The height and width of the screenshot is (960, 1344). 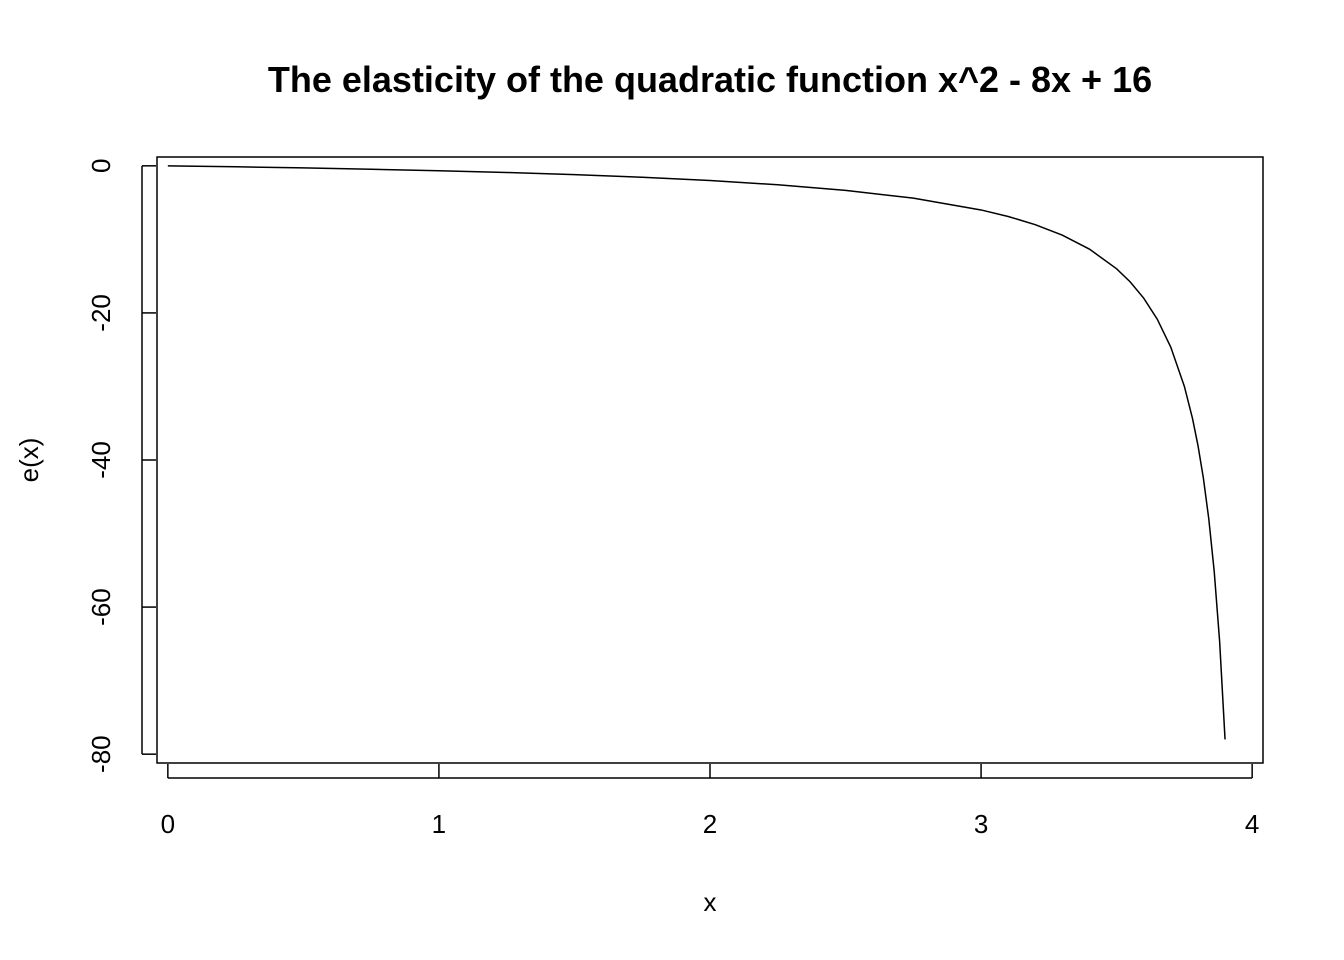 I want to click on x-tick-label: 4, so click(x=1252, y=824).